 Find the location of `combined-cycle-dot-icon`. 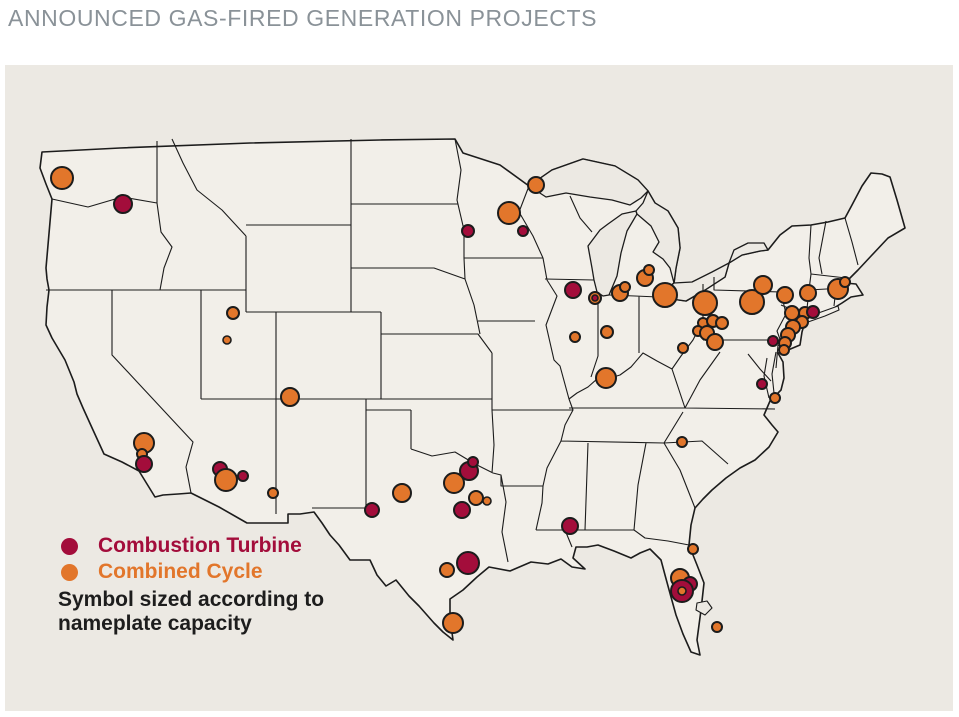

combined-cycle-dot-icon is located at coordinates (69, 572).